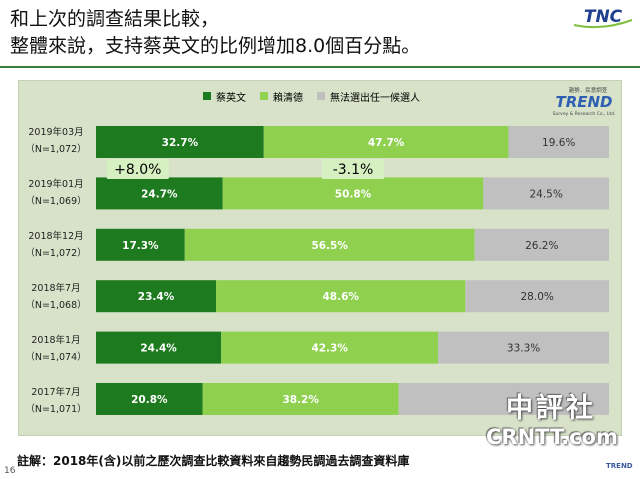  What do you see at coordinates (215, 46) in the screenshot?
I see `title-line-2: 整體來說，支持蔡英文的比例增加8.0個百分點。` at bounding box center [215, 46].